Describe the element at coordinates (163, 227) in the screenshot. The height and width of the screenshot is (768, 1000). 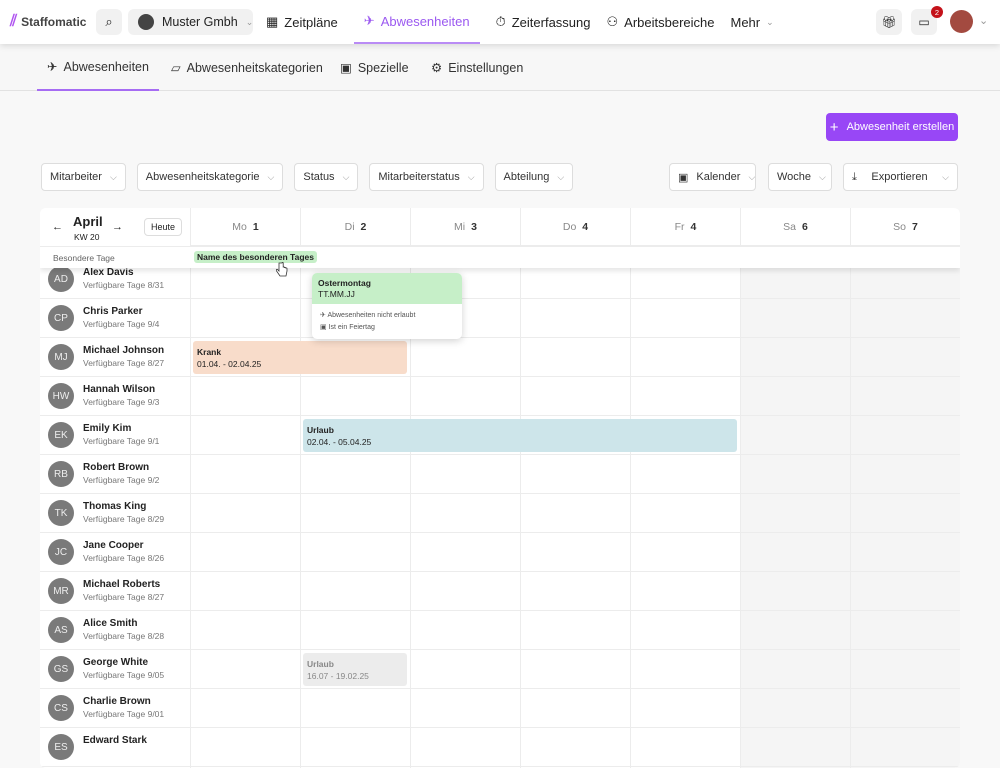
I see `today-button: Heute` at that location.